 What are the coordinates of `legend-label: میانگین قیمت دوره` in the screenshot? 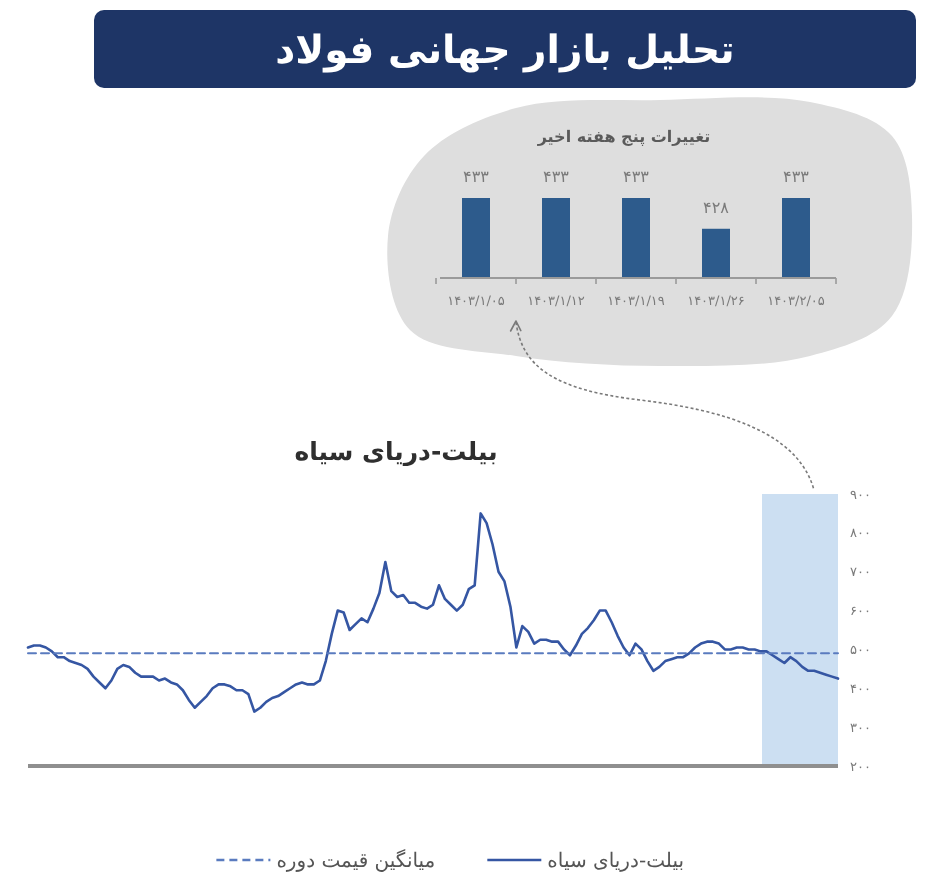 It's located at (356, 861).